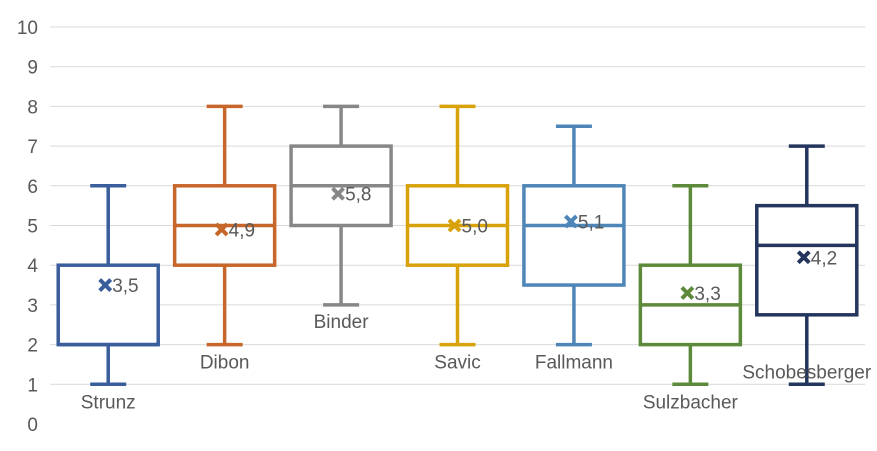  I want to click on category-label: Schobesberger, so click(807, 372).